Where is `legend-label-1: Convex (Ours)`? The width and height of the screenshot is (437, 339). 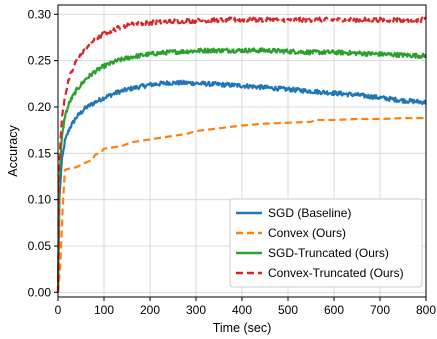 legend-label-1: Convex (Ours) is located at coordinates (307, 233).